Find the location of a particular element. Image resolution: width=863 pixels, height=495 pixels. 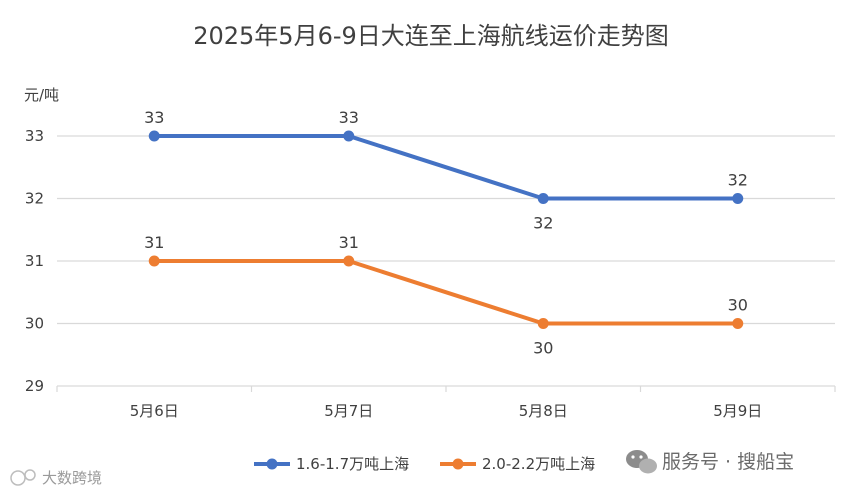

x-axis-ticks: 5月6日 5月7日 5月8日 5月9日 is located at coordinates (446, 403).